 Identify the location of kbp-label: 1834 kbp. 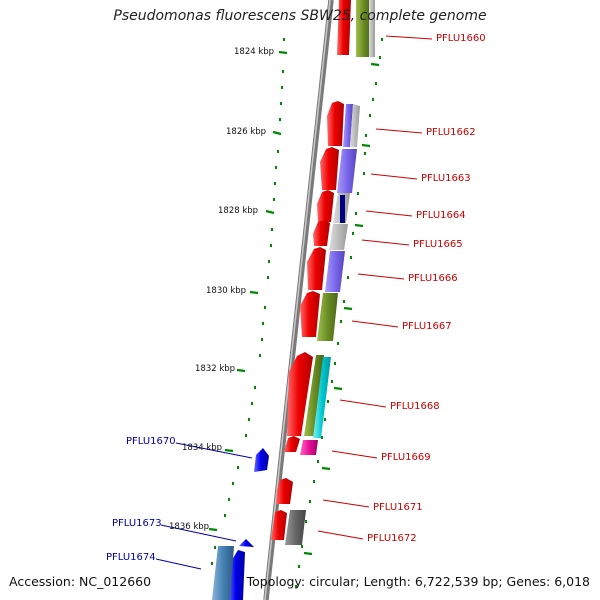
(202, 448).